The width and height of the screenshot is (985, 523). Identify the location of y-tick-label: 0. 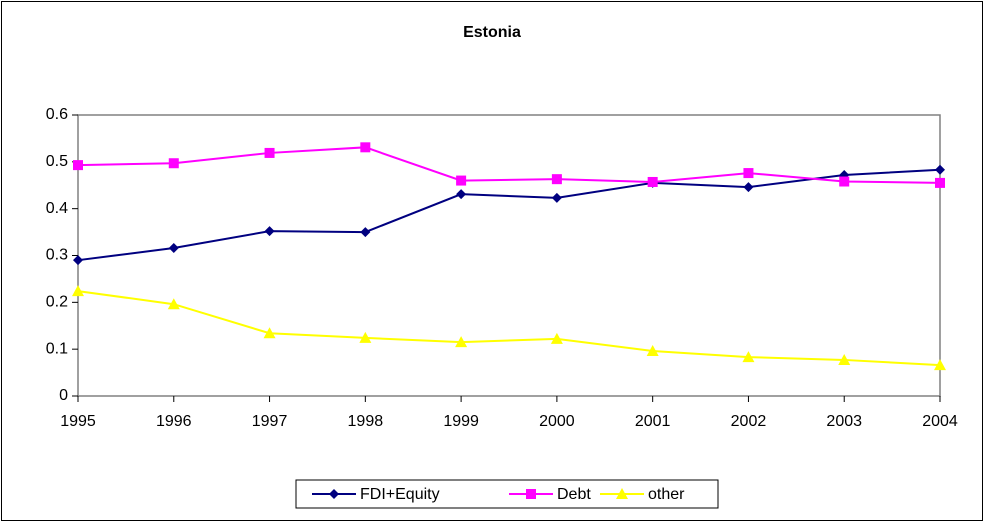
(63, 395).